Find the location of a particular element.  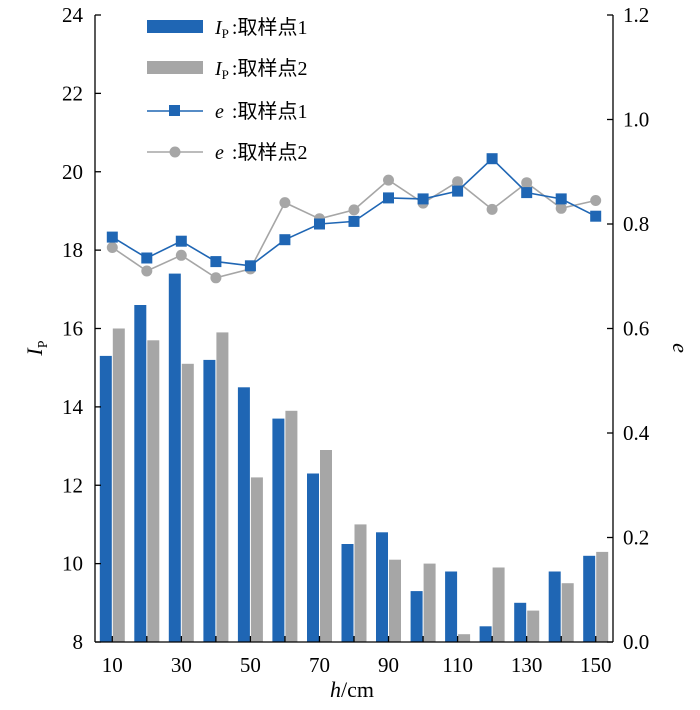

left-tick-label: 22 is located at coordinates (72, 93).